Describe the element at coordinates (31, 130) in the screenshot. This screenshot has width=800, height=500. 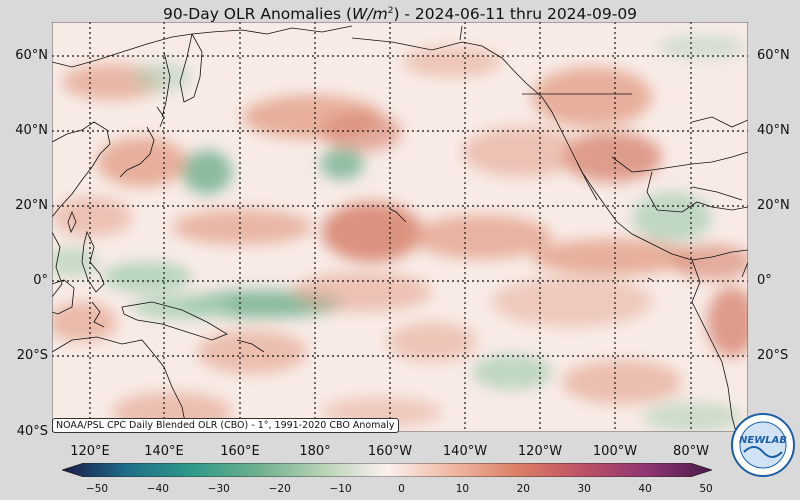
I see `latitude-label-left: 40°N` at that location.